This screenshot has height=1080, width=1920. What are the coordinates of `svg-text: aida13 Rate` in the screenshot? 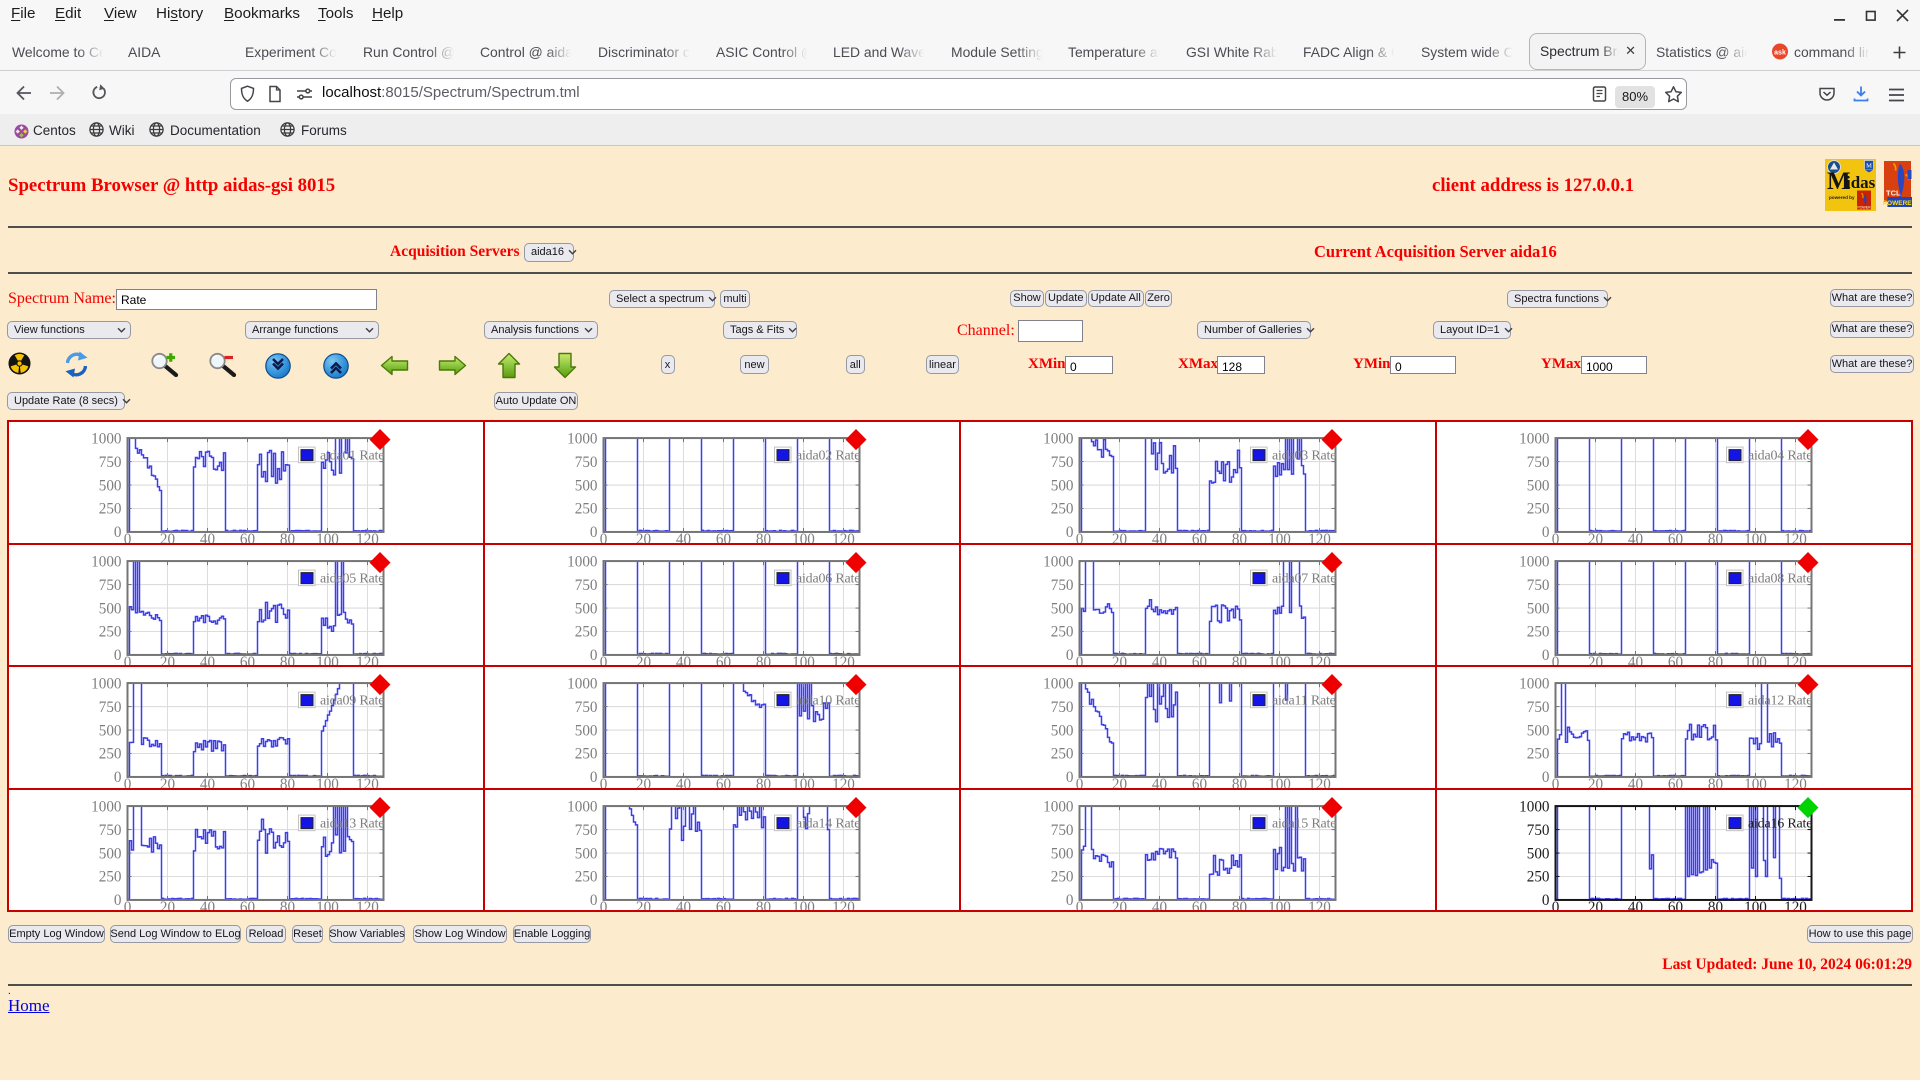 It's located at (352, 823).